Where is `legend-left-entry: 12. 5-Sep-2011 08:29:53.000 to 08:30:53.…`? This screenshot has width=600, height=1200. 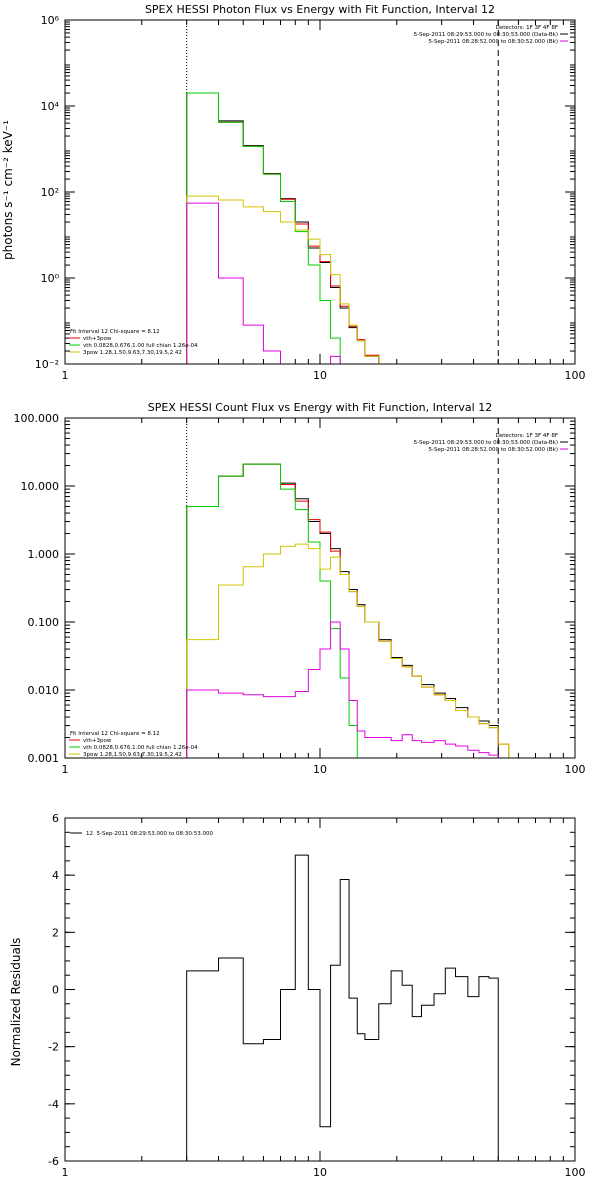 legend-left-entry: 12. 5-Sep-2011 08:29:53.000 to 08:30:53.… is located at coordinates (149, 834).